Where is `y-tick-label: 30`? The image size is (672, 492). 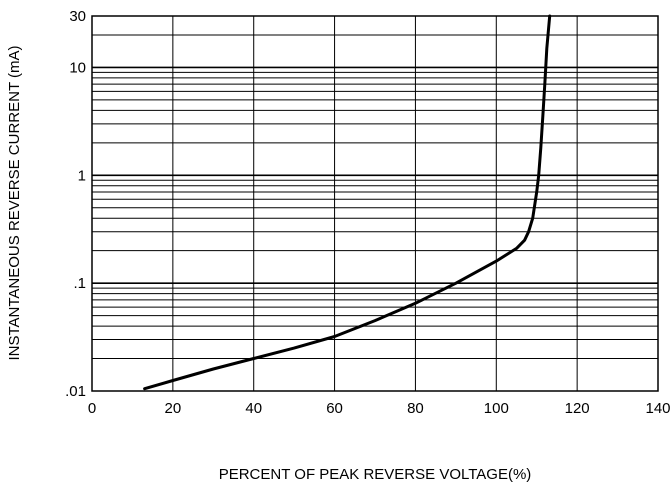
y-tick-label: 30 is located at coordinates (77, 16).